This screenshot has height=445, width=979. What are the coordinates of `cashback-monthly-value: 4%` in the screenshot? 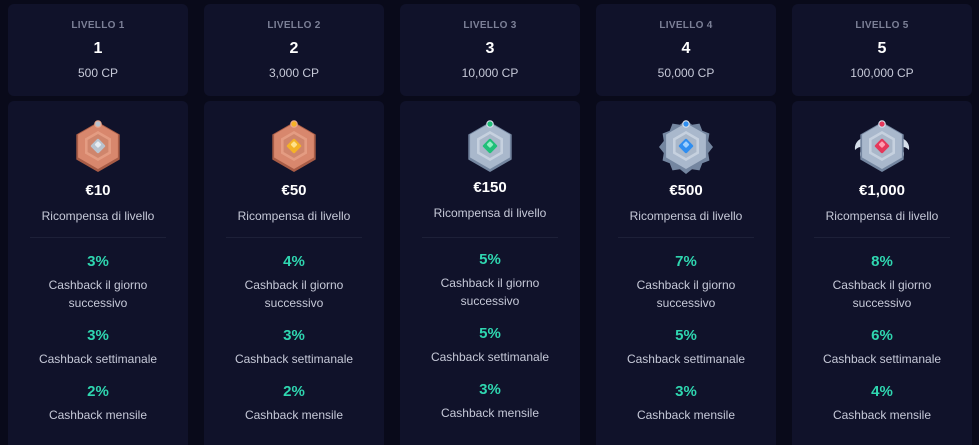 It's located at (882, 391).